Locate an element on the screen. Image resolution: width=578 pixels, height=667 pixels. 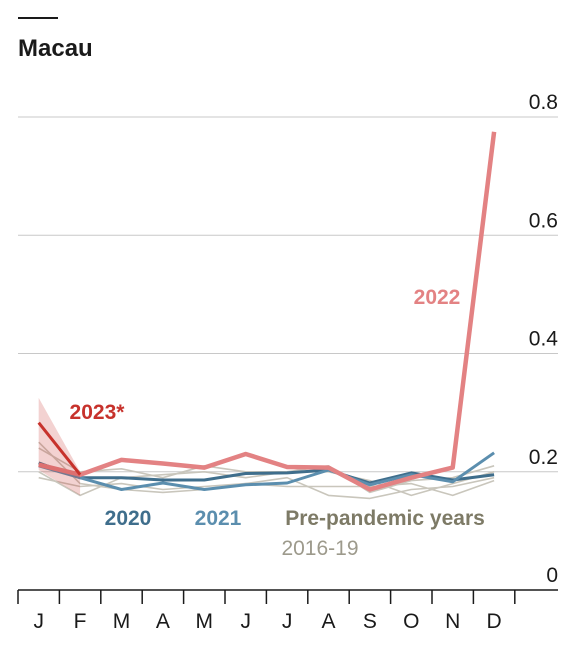
series-label: 2022 is located at coordinates (437, 297).